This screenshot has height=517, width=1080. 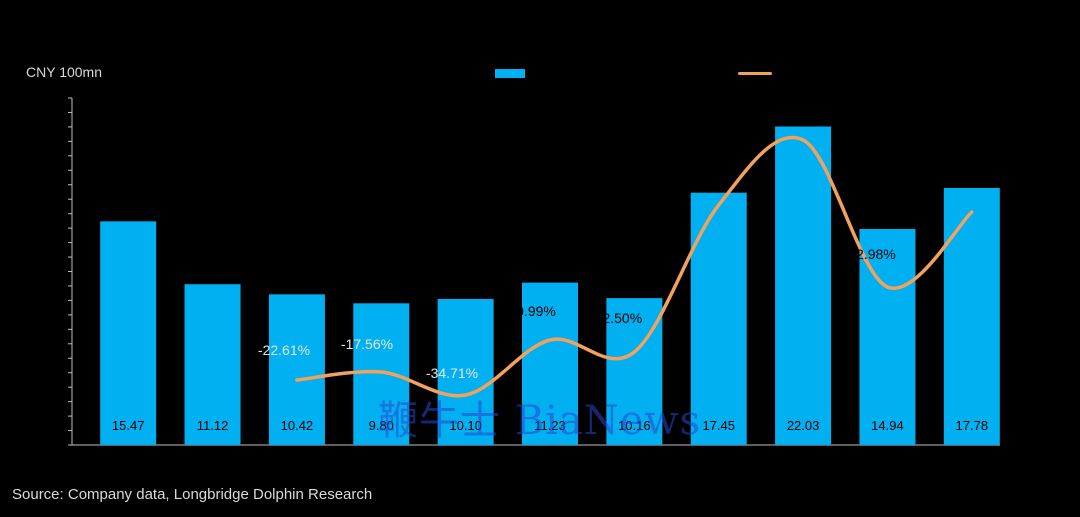 What do you see at coordinates (634, 425) in the screenshot?
I see `bar-value-label: 10.16` at bounding box center [634, 425].